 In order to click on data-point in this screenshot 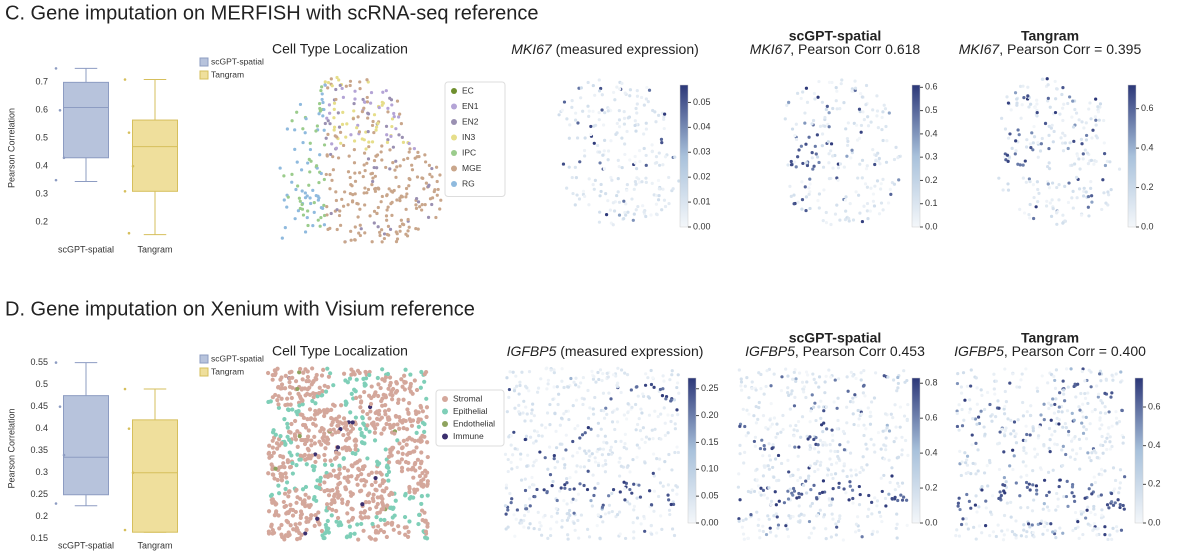, I will do `click(56, 68)`.